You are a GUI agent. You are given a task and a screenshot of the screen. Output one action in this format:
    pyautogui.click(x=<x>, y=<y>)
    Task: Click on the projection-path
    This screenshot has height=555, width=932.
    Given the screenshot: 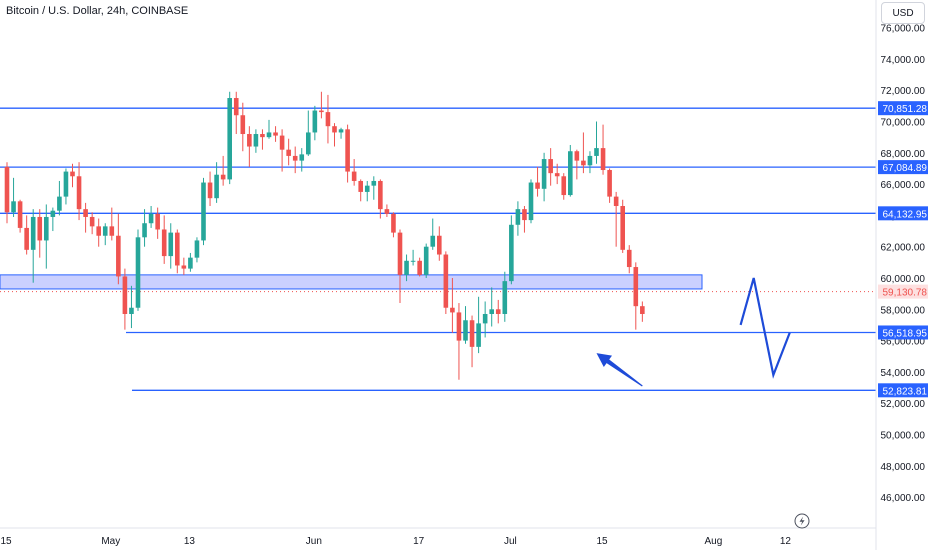 What is the action you would take?
    pyautogui.click(x=765, y=328)
    